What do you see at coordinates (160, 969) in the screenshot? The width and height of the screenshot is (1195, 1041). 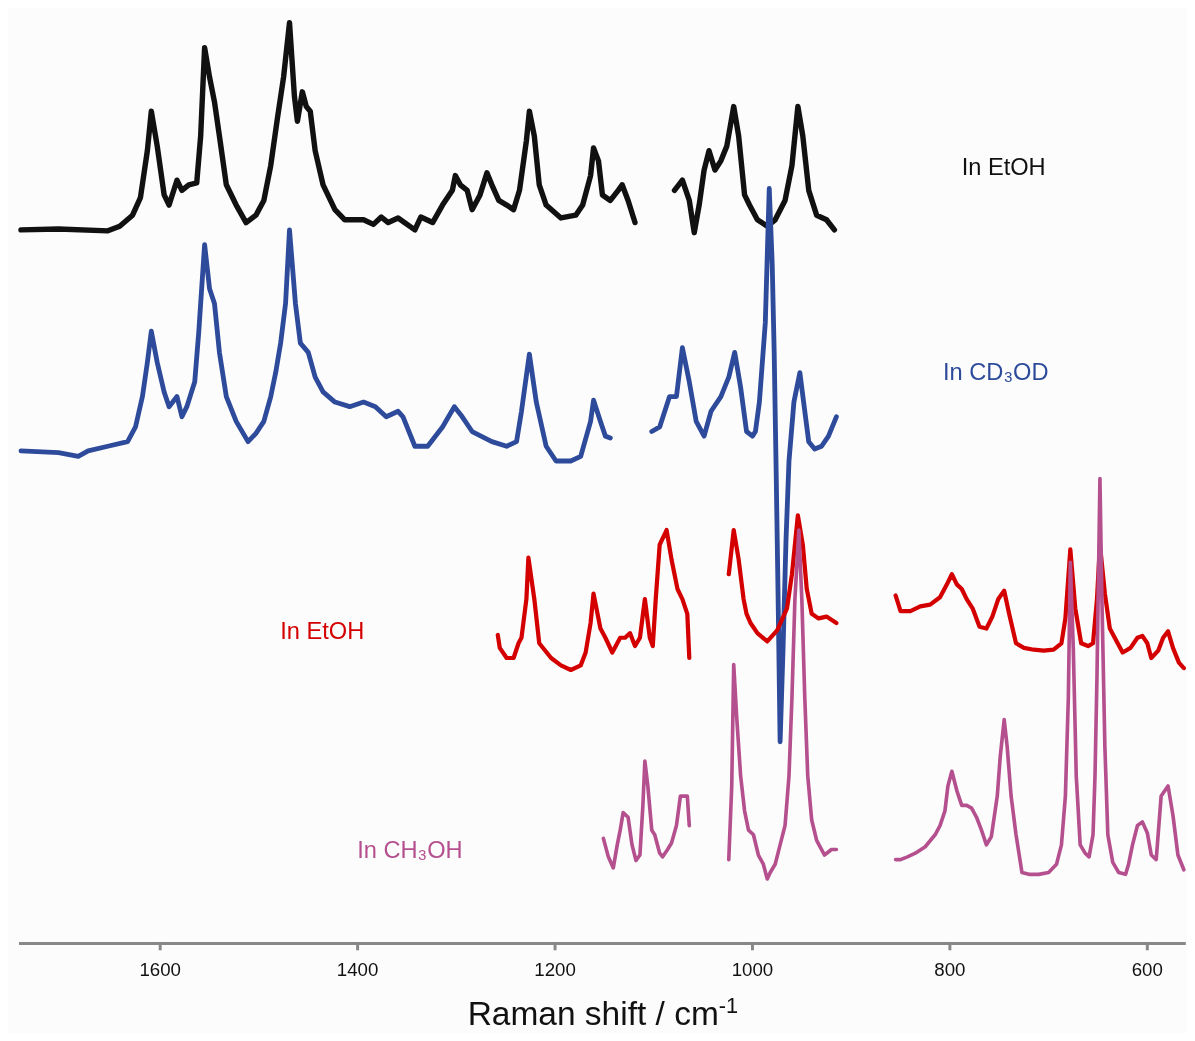 I see `x-tick-label: 1600` at bounding box center [160, 969].